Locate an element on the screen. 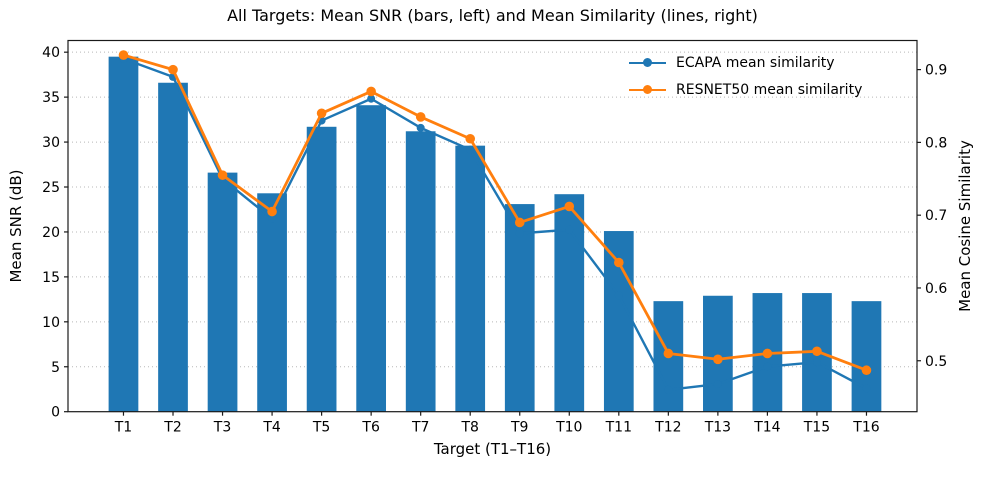 The image size is (996, 478). x-axis-tick-label: T7 is located at coordinates (420, 428).